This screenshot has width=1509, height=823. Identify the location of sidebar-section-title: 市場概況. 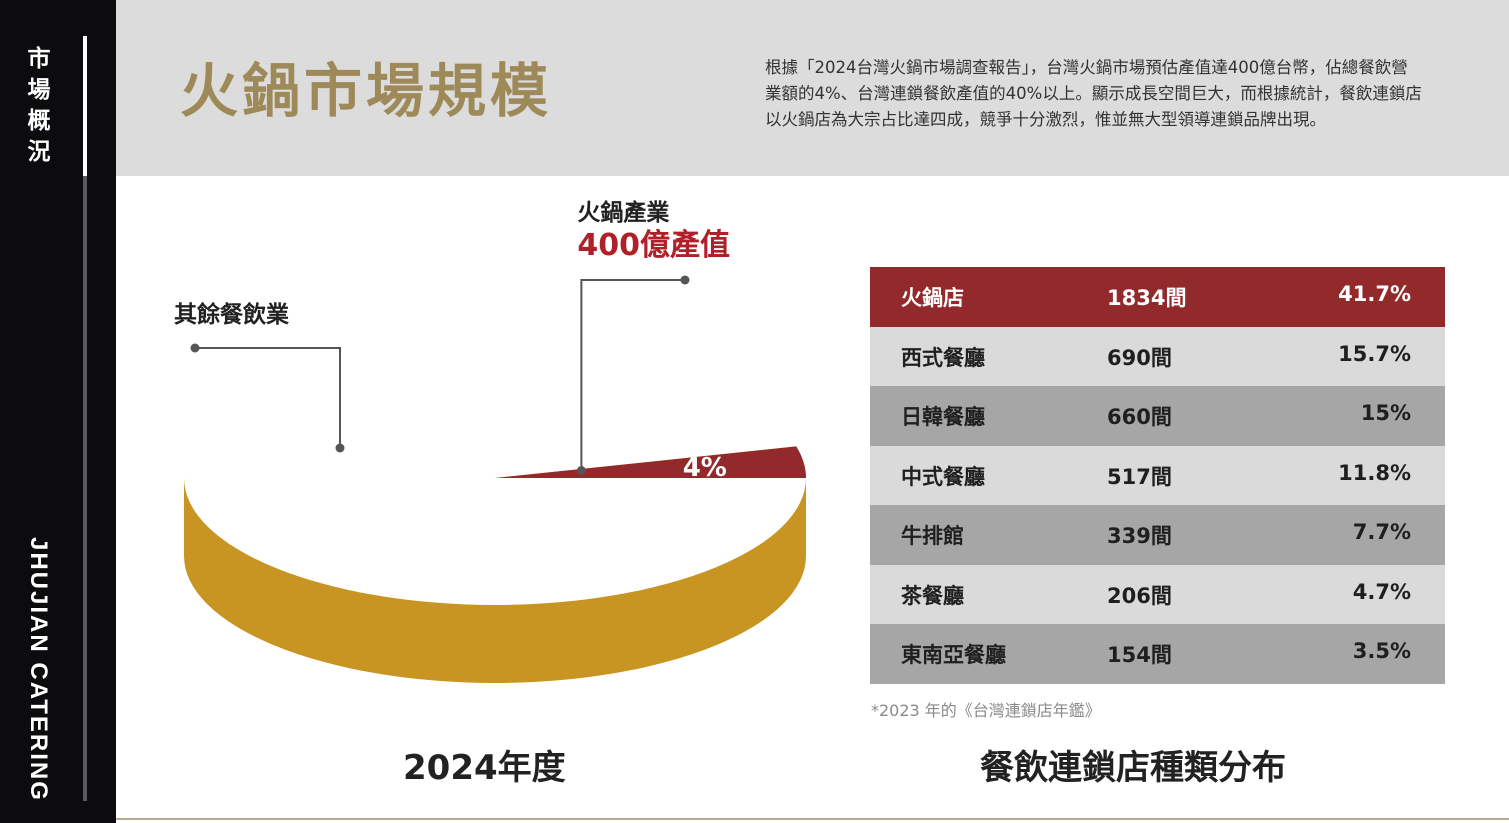
(39, 105).